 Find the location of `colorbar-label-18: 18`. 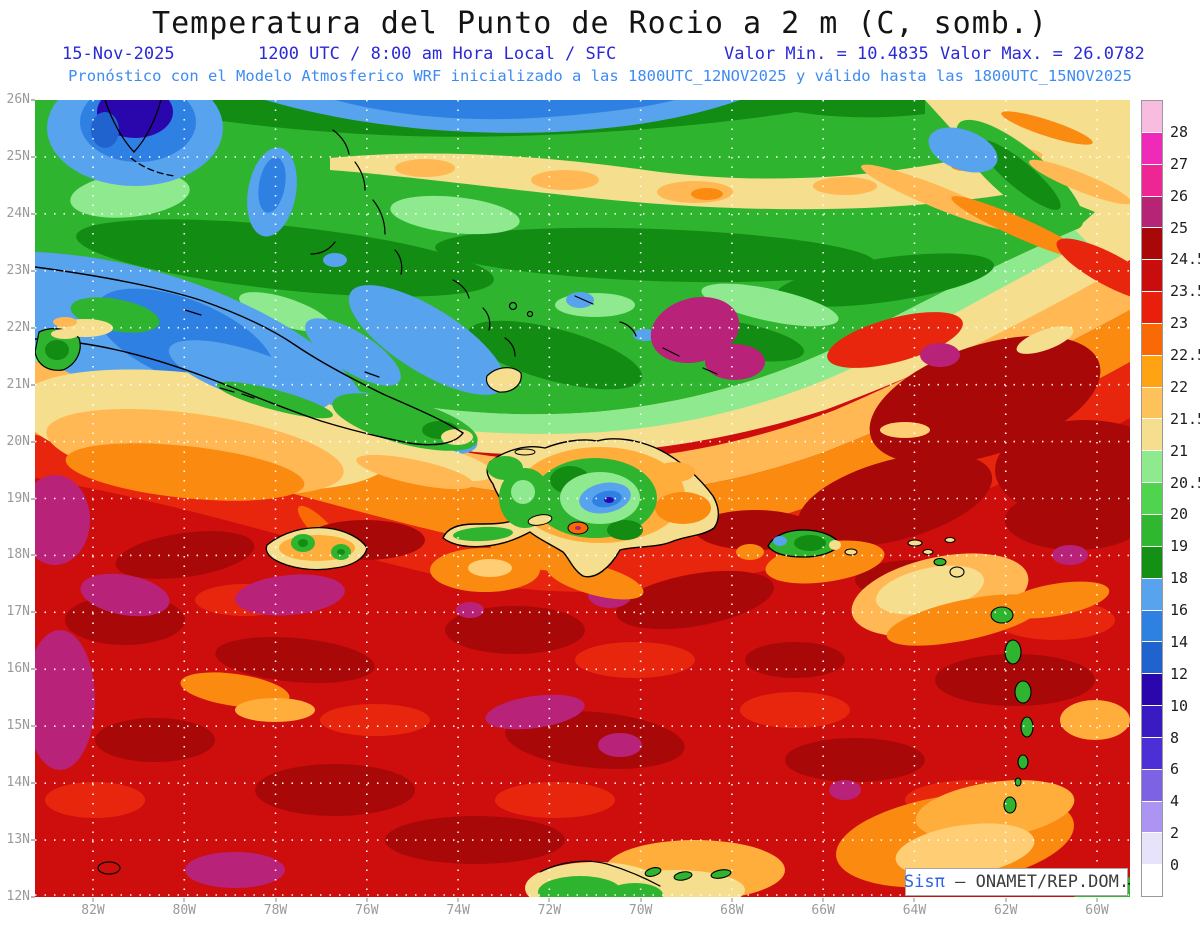

colorbar-label-18: 18 is located at coordinates (1179, 578).